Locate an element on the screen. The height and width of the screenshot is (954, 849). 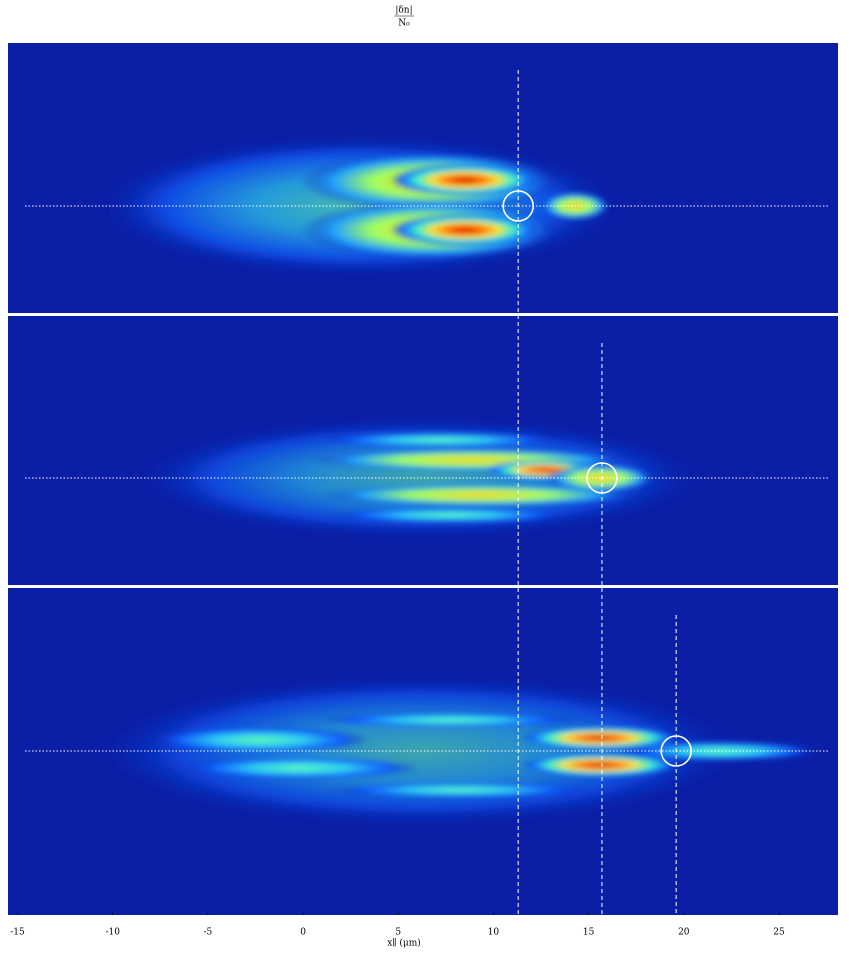
x-tick-label: 0 is located at coordinates (303, 933).